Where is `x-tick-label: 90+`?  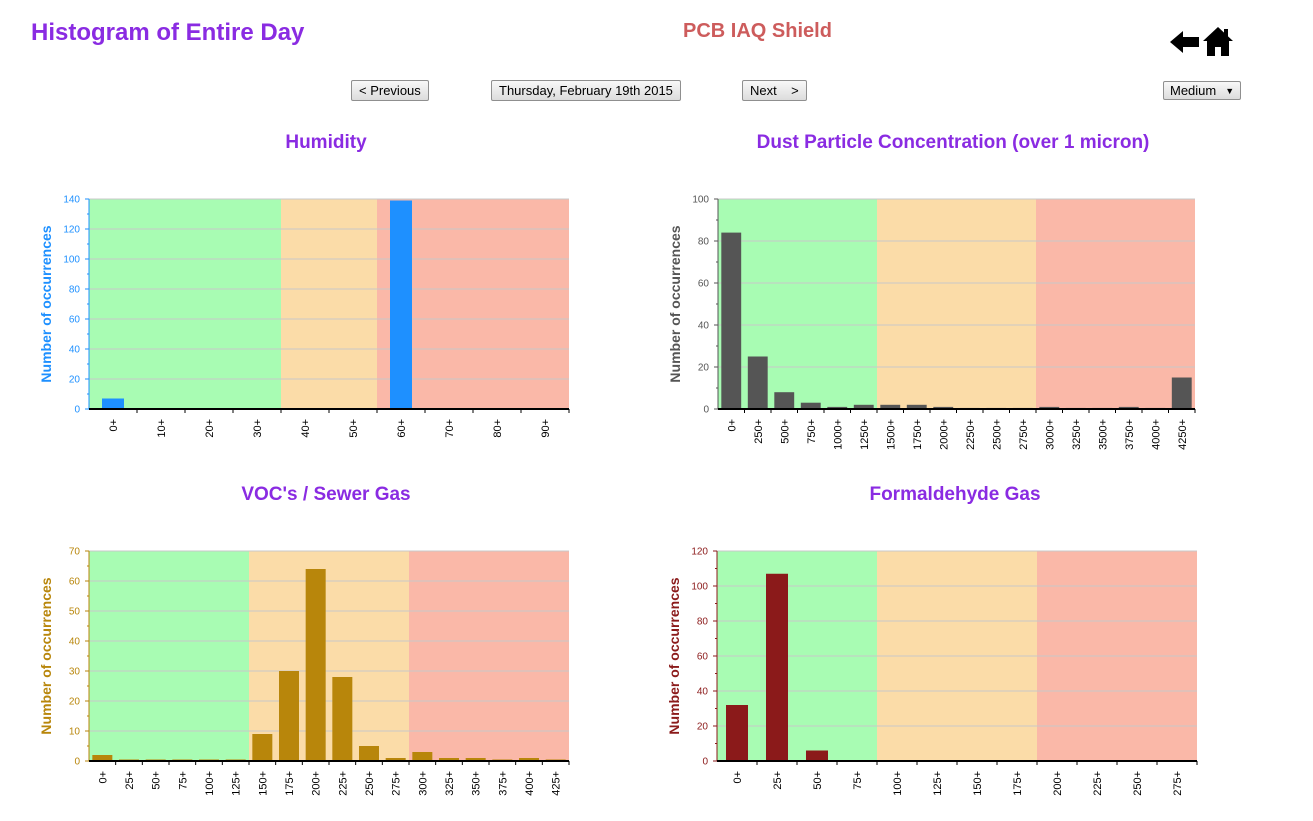 x-tick-label: 90+ is located at coordinates (546, 428).